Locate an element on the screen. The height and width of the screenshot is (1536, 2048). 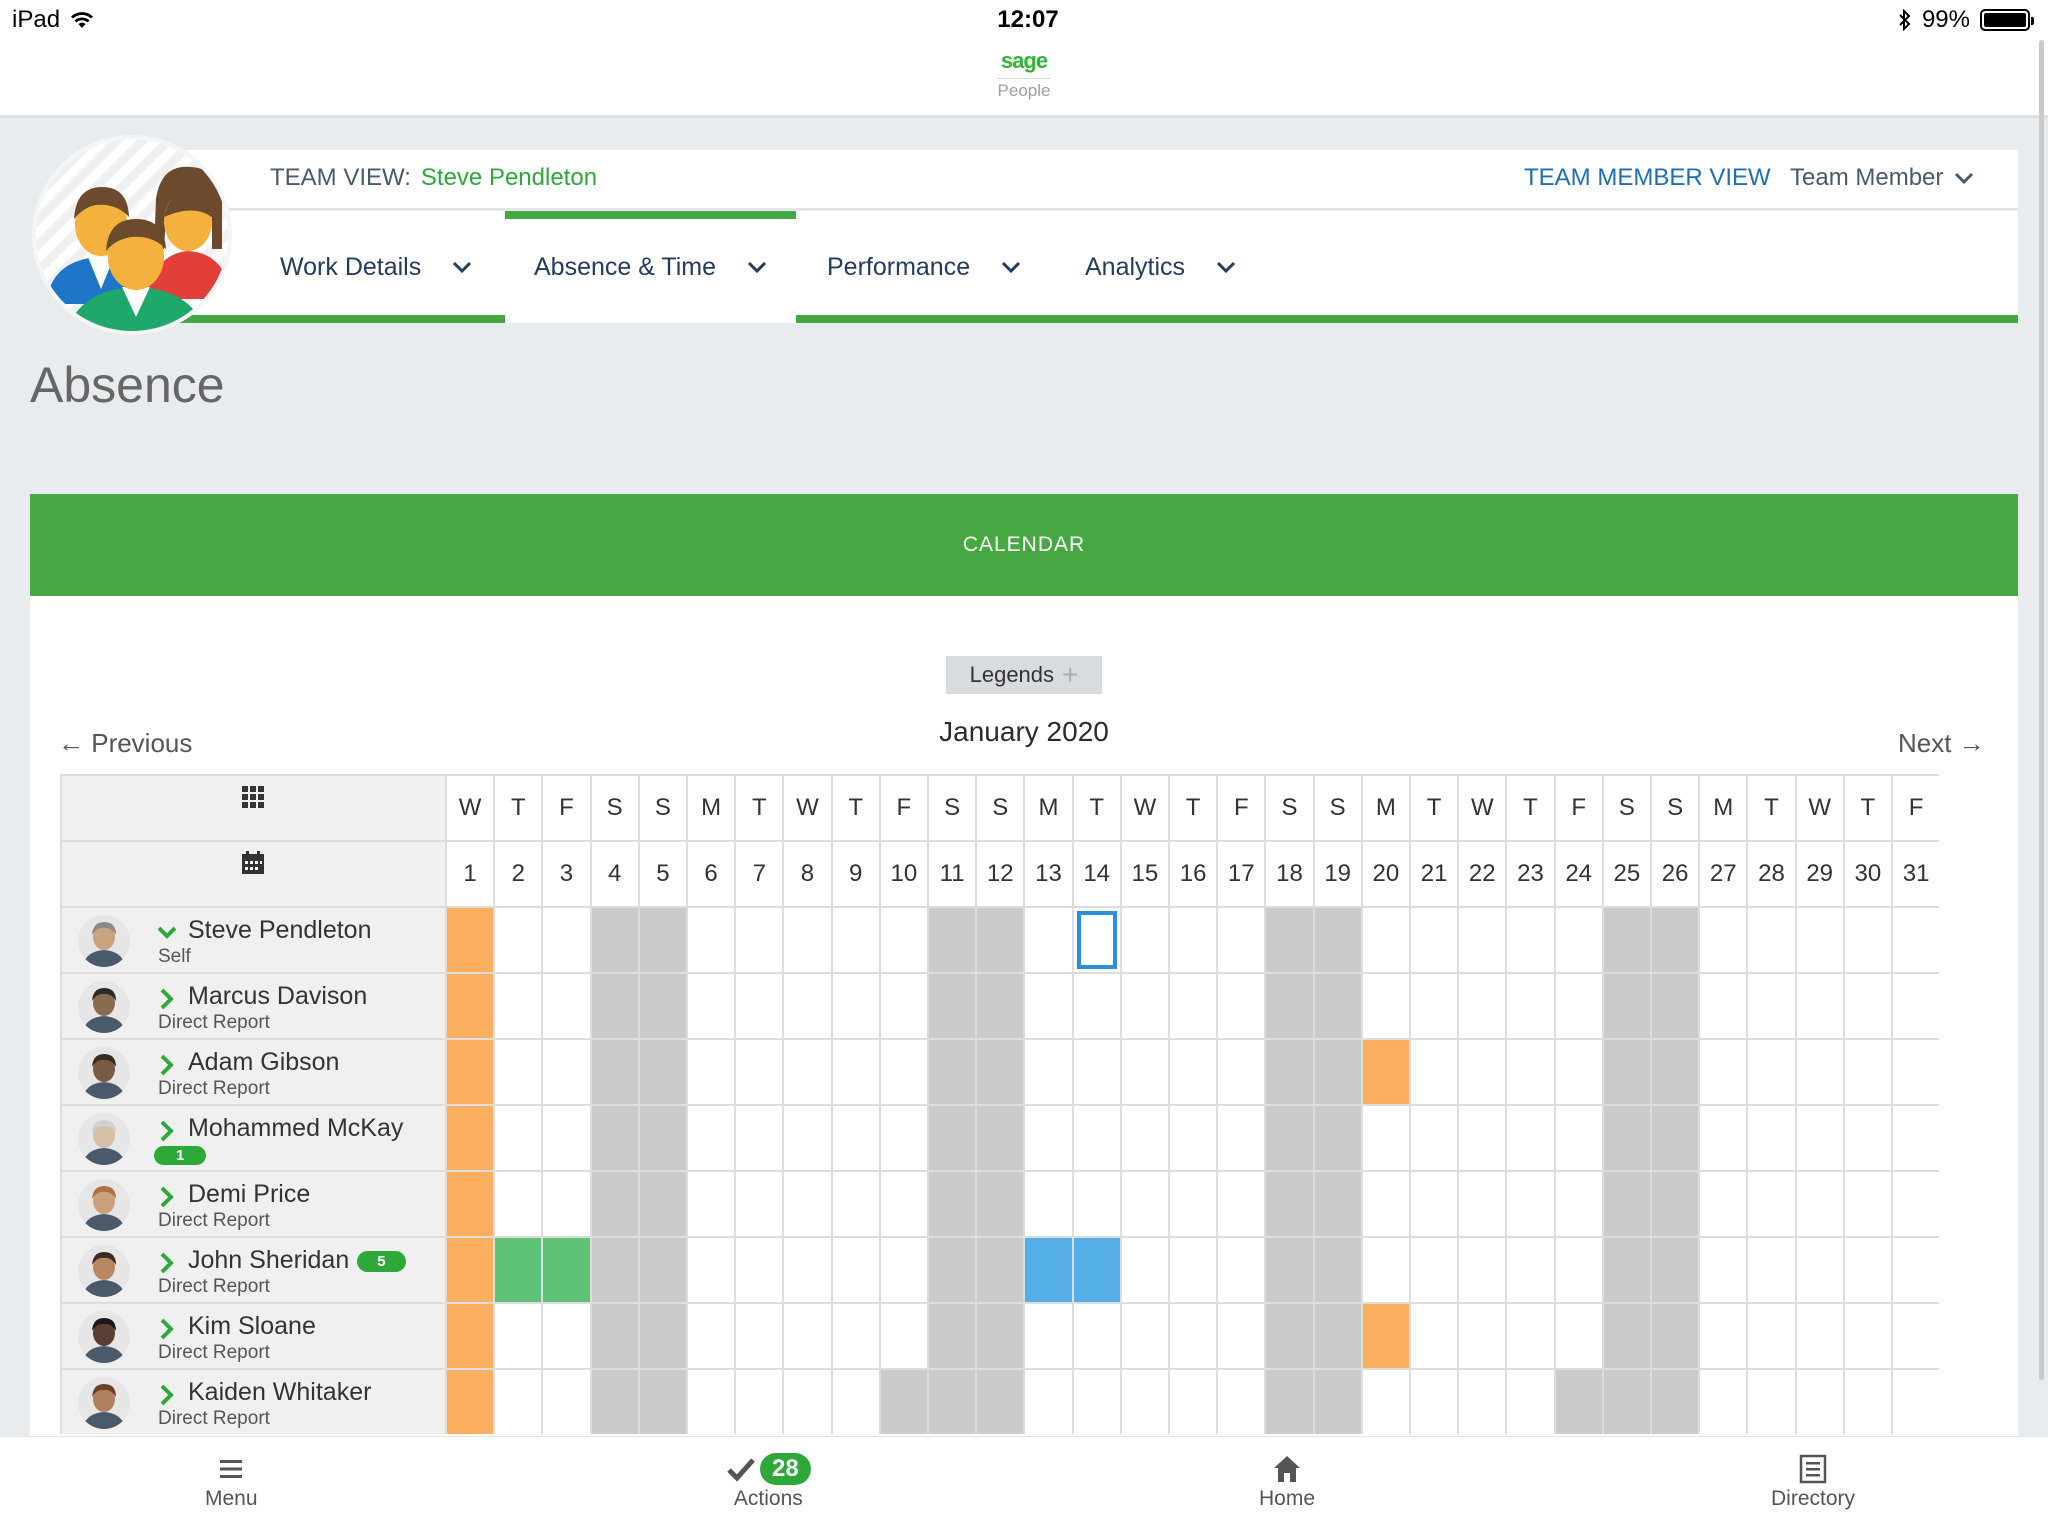
calendar-icon is located at coordinates (253, 863).